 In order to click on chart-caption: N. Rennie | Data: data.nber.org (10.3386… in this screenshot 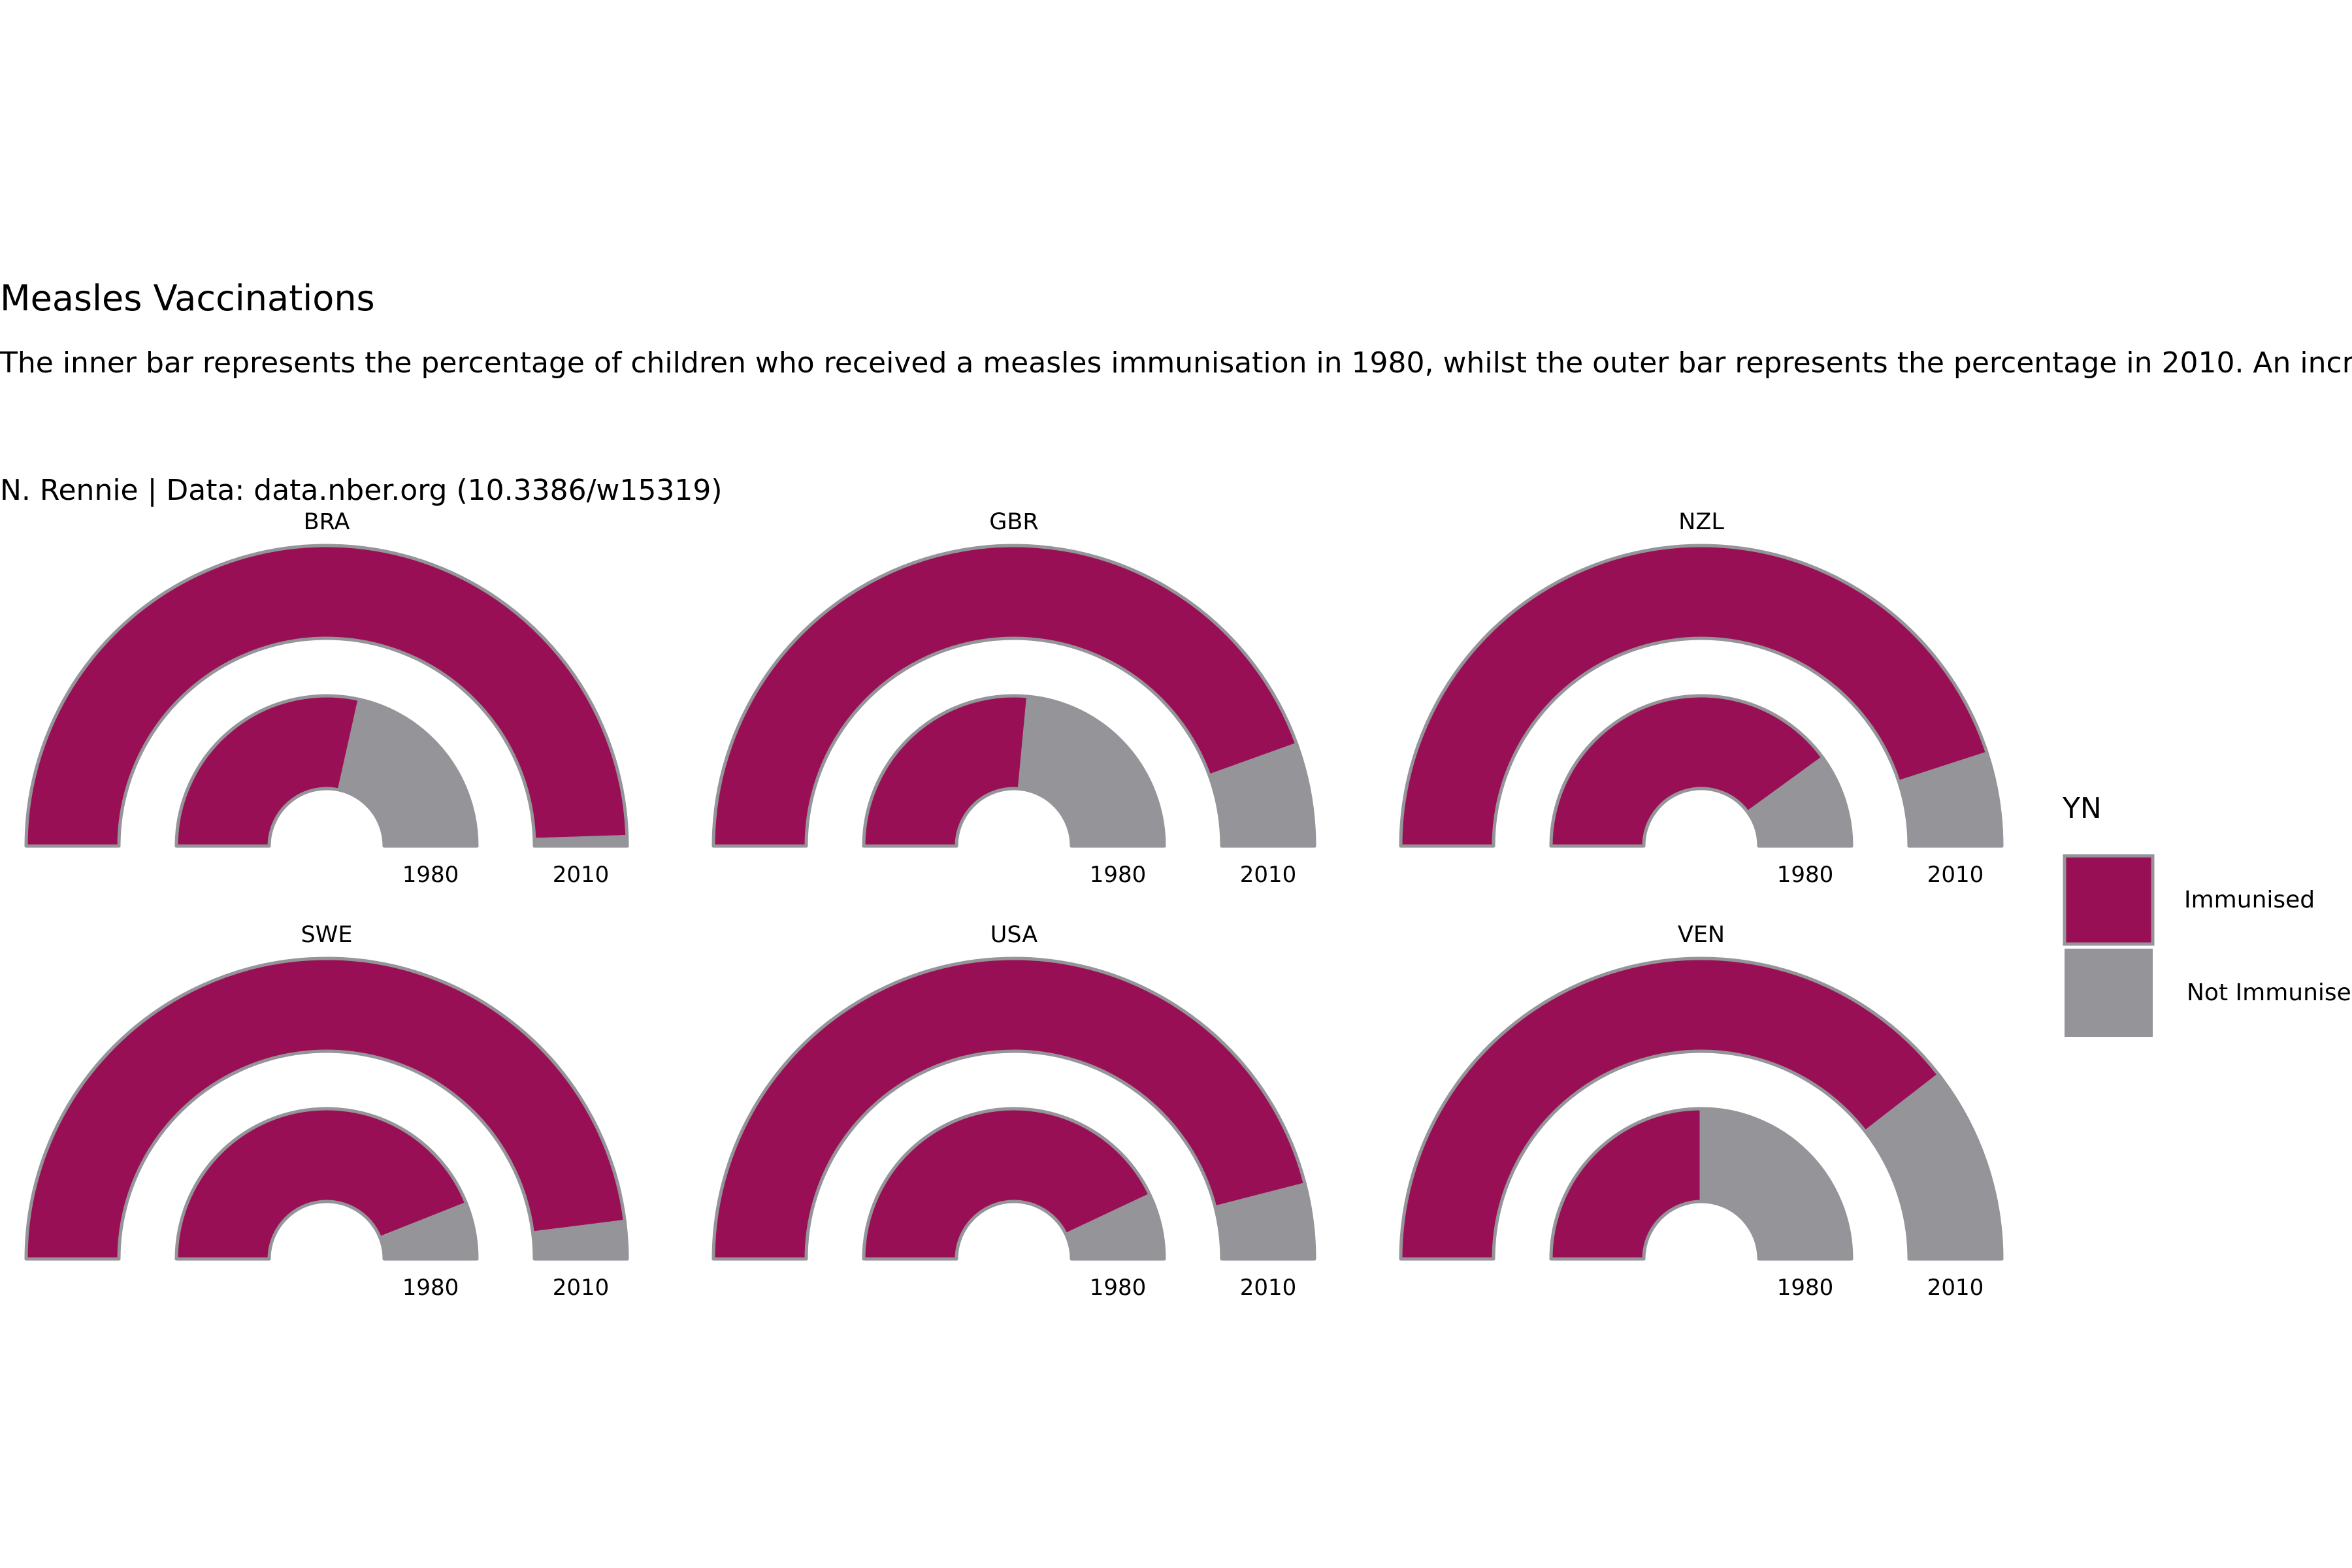, I will do `click(361, 490)`.